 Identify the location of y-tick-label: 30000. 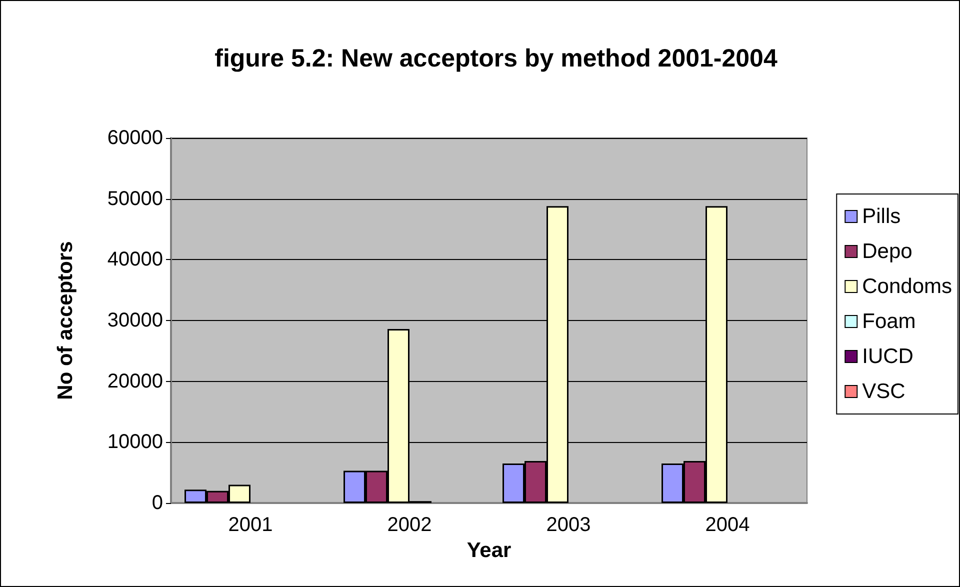
(135, 321).